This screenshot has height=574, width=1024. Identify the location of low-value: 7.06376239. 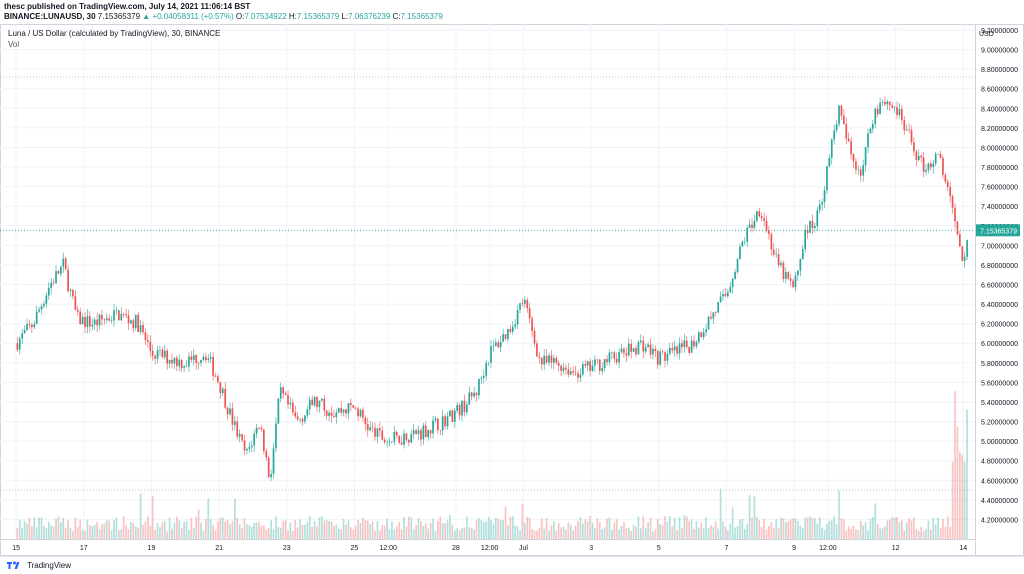
(369, 16).